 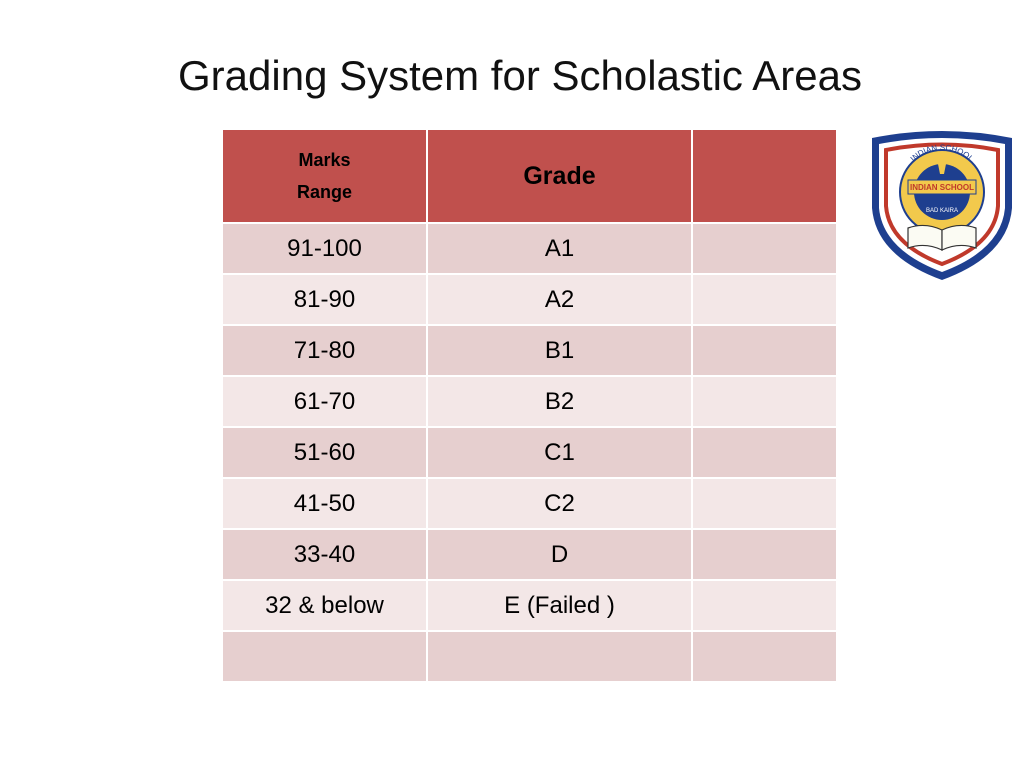 What do you see at coordinates (942, 167) in the screenshot?
I see `lamp-icon` at bounding box center [942, 167].